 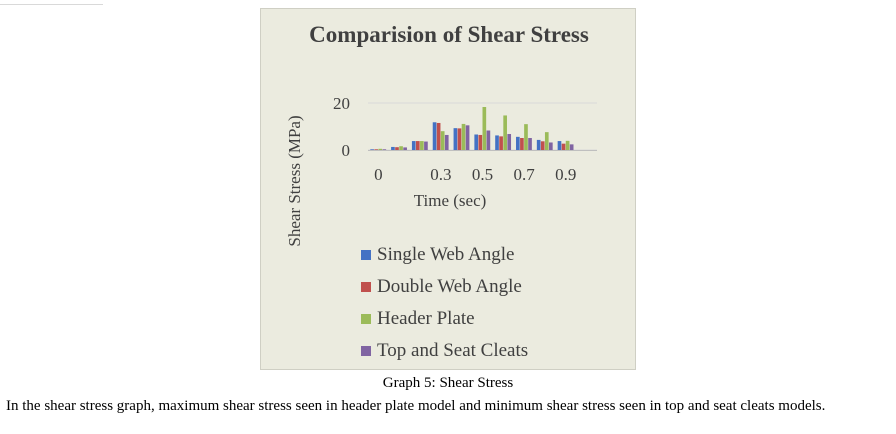 I want to click on x-tick-label: 0.9, so click(x=565, y=174).